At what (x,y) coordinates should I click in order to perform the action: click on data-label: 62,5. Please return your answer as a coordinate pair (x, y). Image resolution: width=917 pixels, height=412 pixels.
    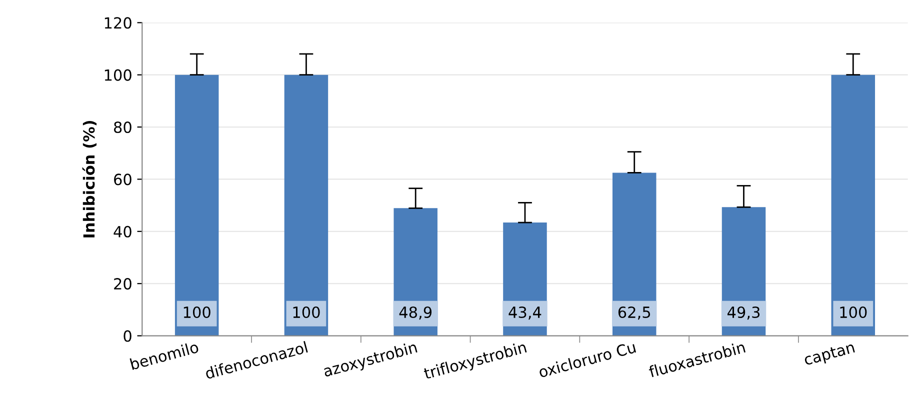
    Looking at the image, I should click on (634, 313).